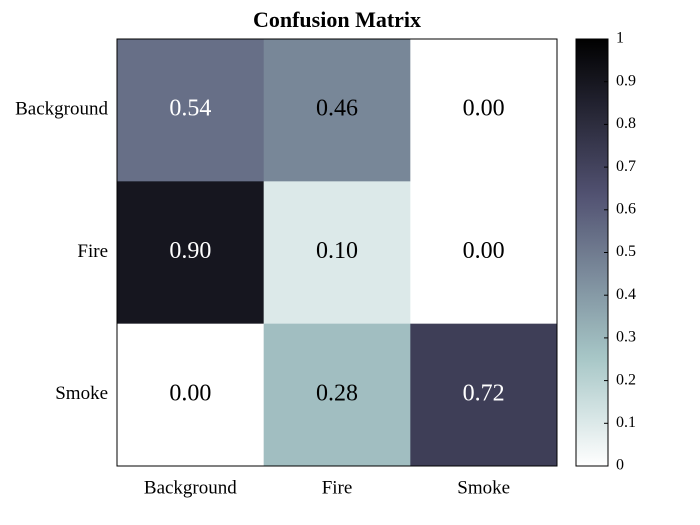  I want to click on colorbar-tick-label: 0.7, so click(626, 166).